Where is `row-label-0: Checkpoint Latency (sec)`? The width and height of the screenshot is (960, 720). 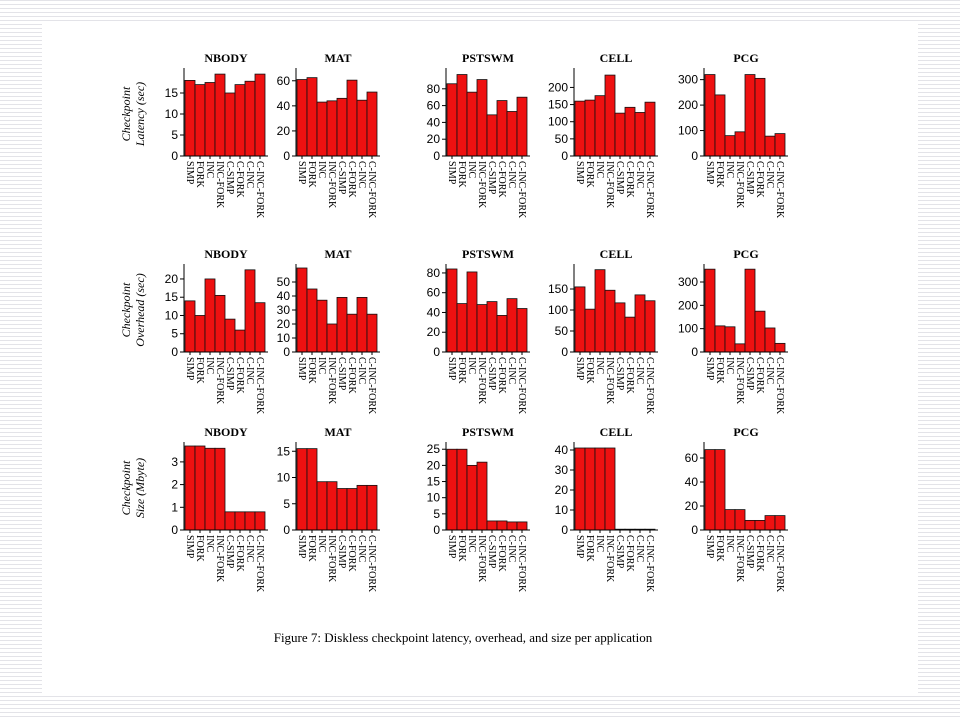 row-label-0: Checkpoint Latency (sec) is located at coordinates (133, 114).